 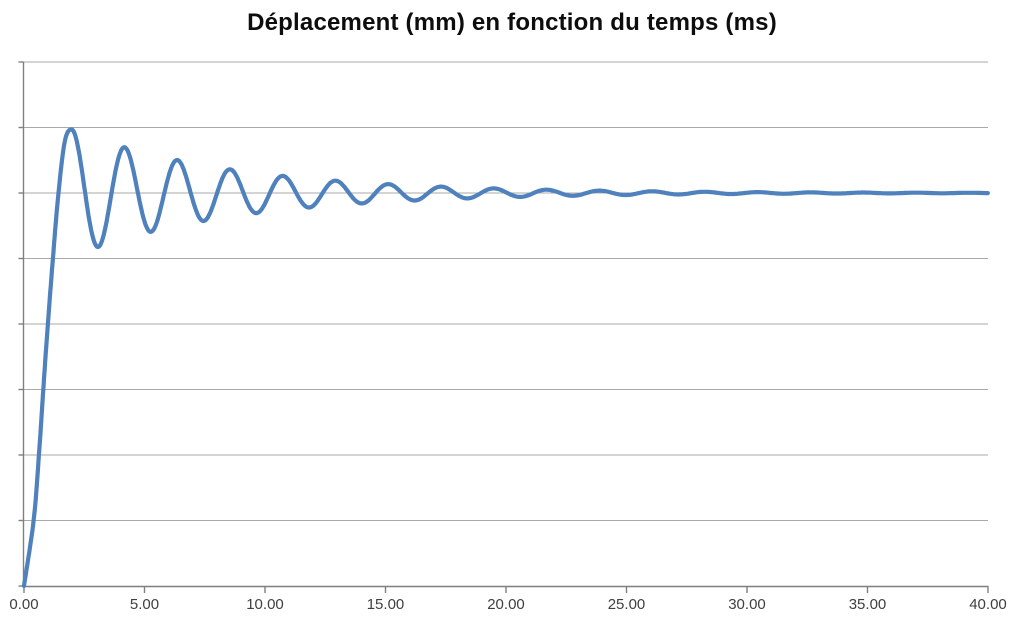 What do you see at coordinates (144, 604) in the screenshot?
I see `x-tick-label: 5.00` at bounding box center [144, 604].